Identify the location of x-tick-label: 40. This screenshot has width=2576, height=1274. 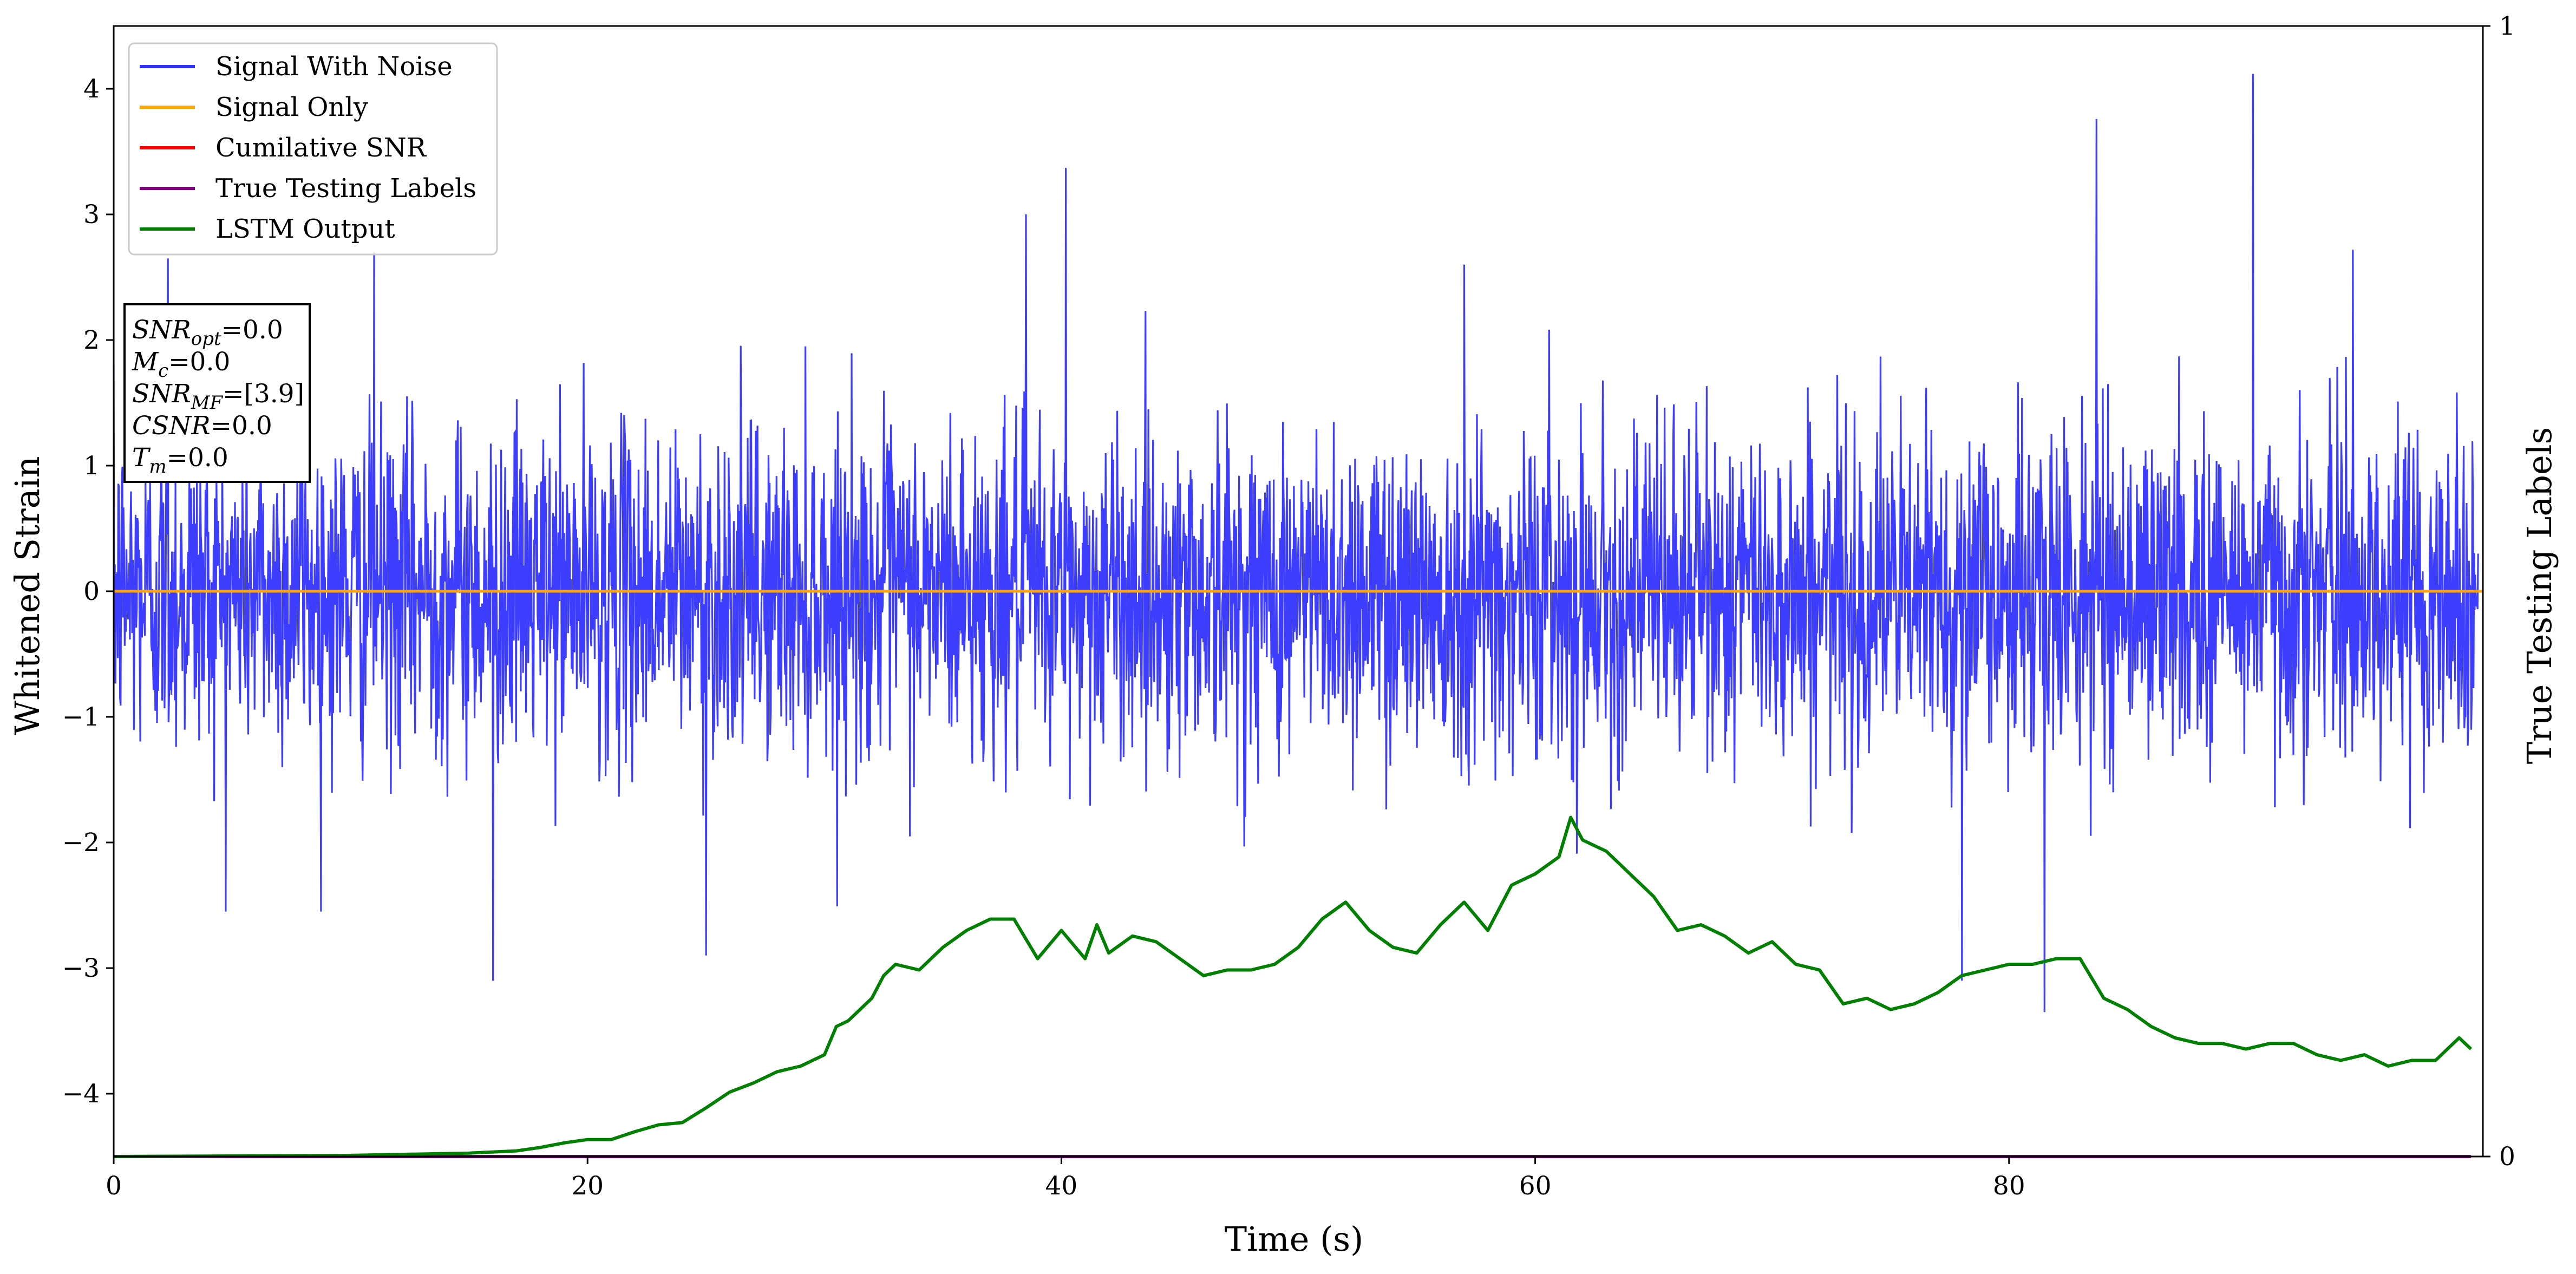
(1061, 1186).